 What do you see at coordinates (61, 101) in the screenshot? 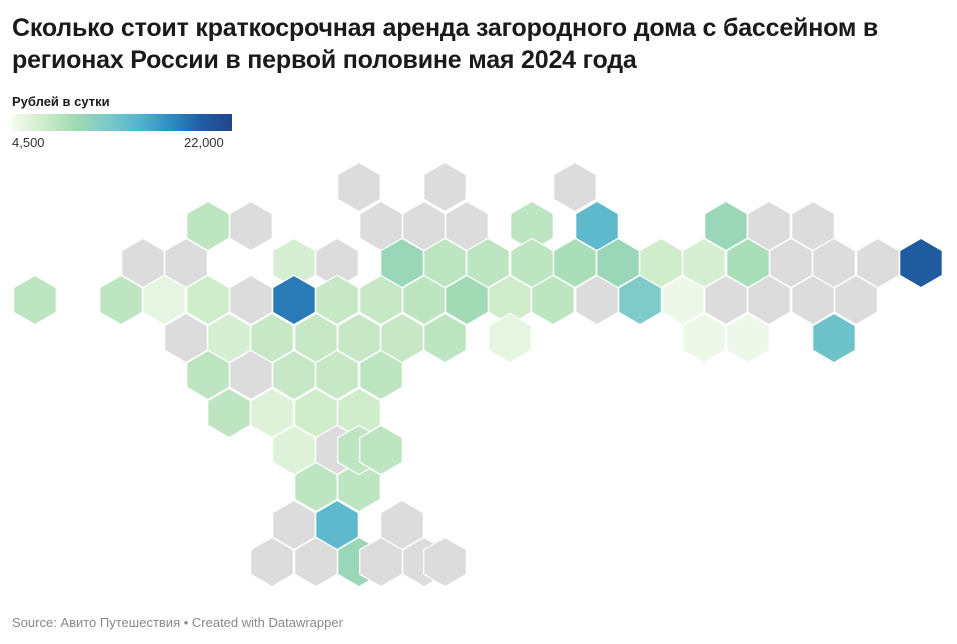
I see `legend-title: Рублей в сутки` at bounding box center [61, 101].